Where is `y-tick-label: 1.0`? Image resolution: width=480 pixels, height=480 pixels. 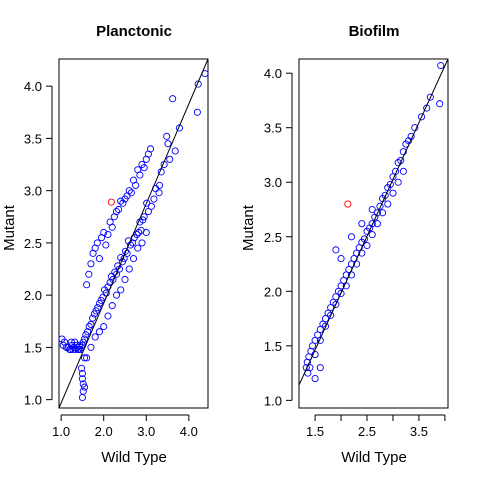
y-tick-label: 1.0 is located at coordinates (33, 400).